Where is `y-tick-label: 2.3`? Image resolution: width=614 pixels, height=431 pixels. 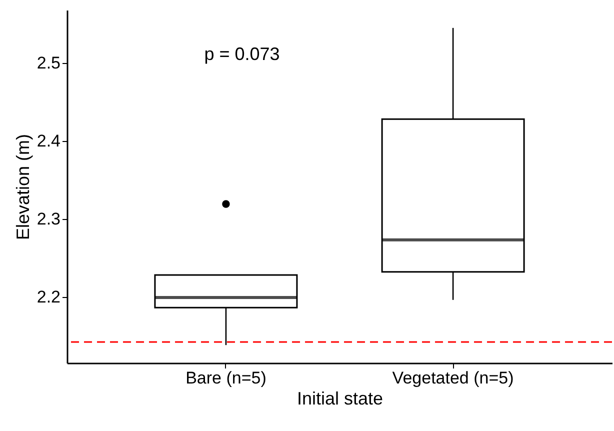
y-tick-label: 2.3 is located at coordinates (48, 218).